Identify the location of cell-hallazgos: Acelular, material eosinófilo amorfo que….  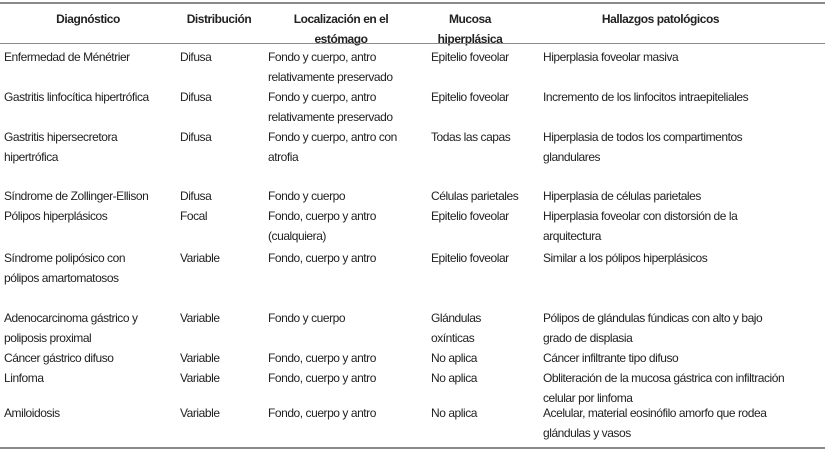
(655, 423).